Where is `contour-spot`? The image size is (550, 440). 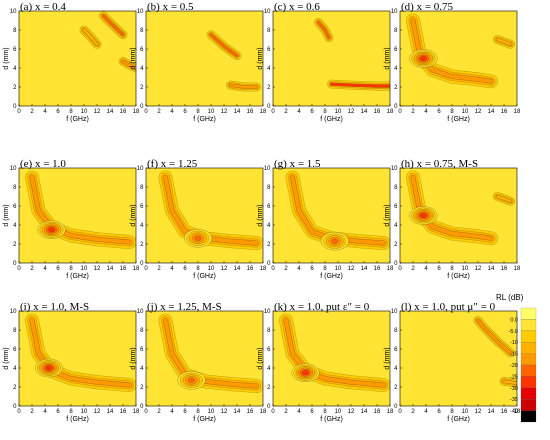 contour-spot is located at coordinates (198, 238).